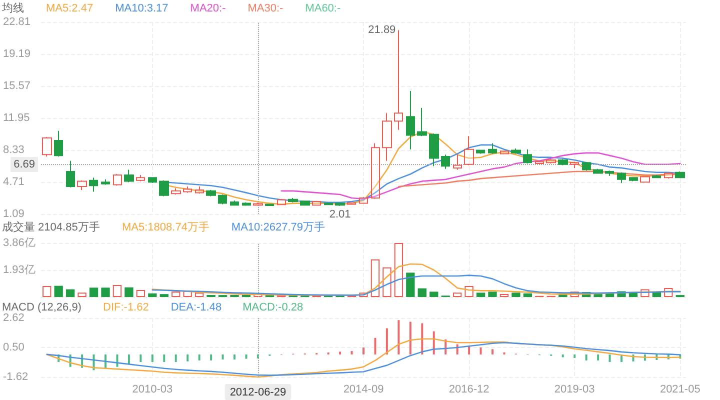  I want to click on legend-title: 成交量 2104.85万手, so click(51, 227).